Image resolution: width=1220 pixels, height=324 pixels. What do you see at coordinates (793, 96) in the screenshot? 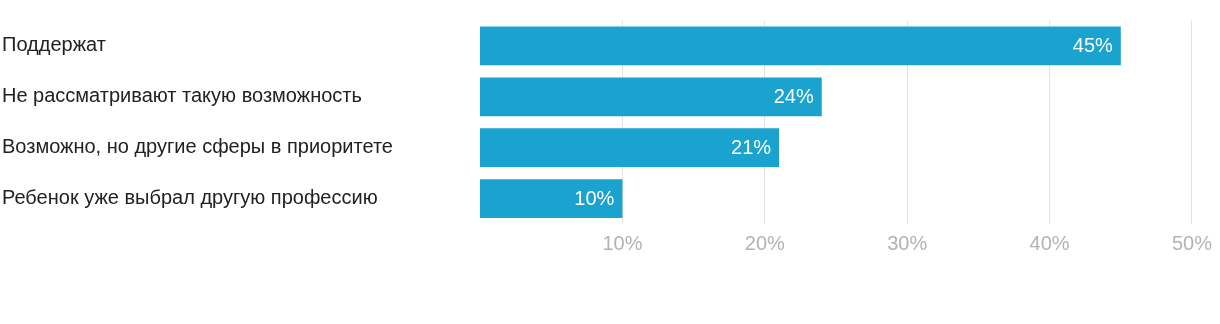
I see `data-label: 24%` at bounding box center [793, 96].